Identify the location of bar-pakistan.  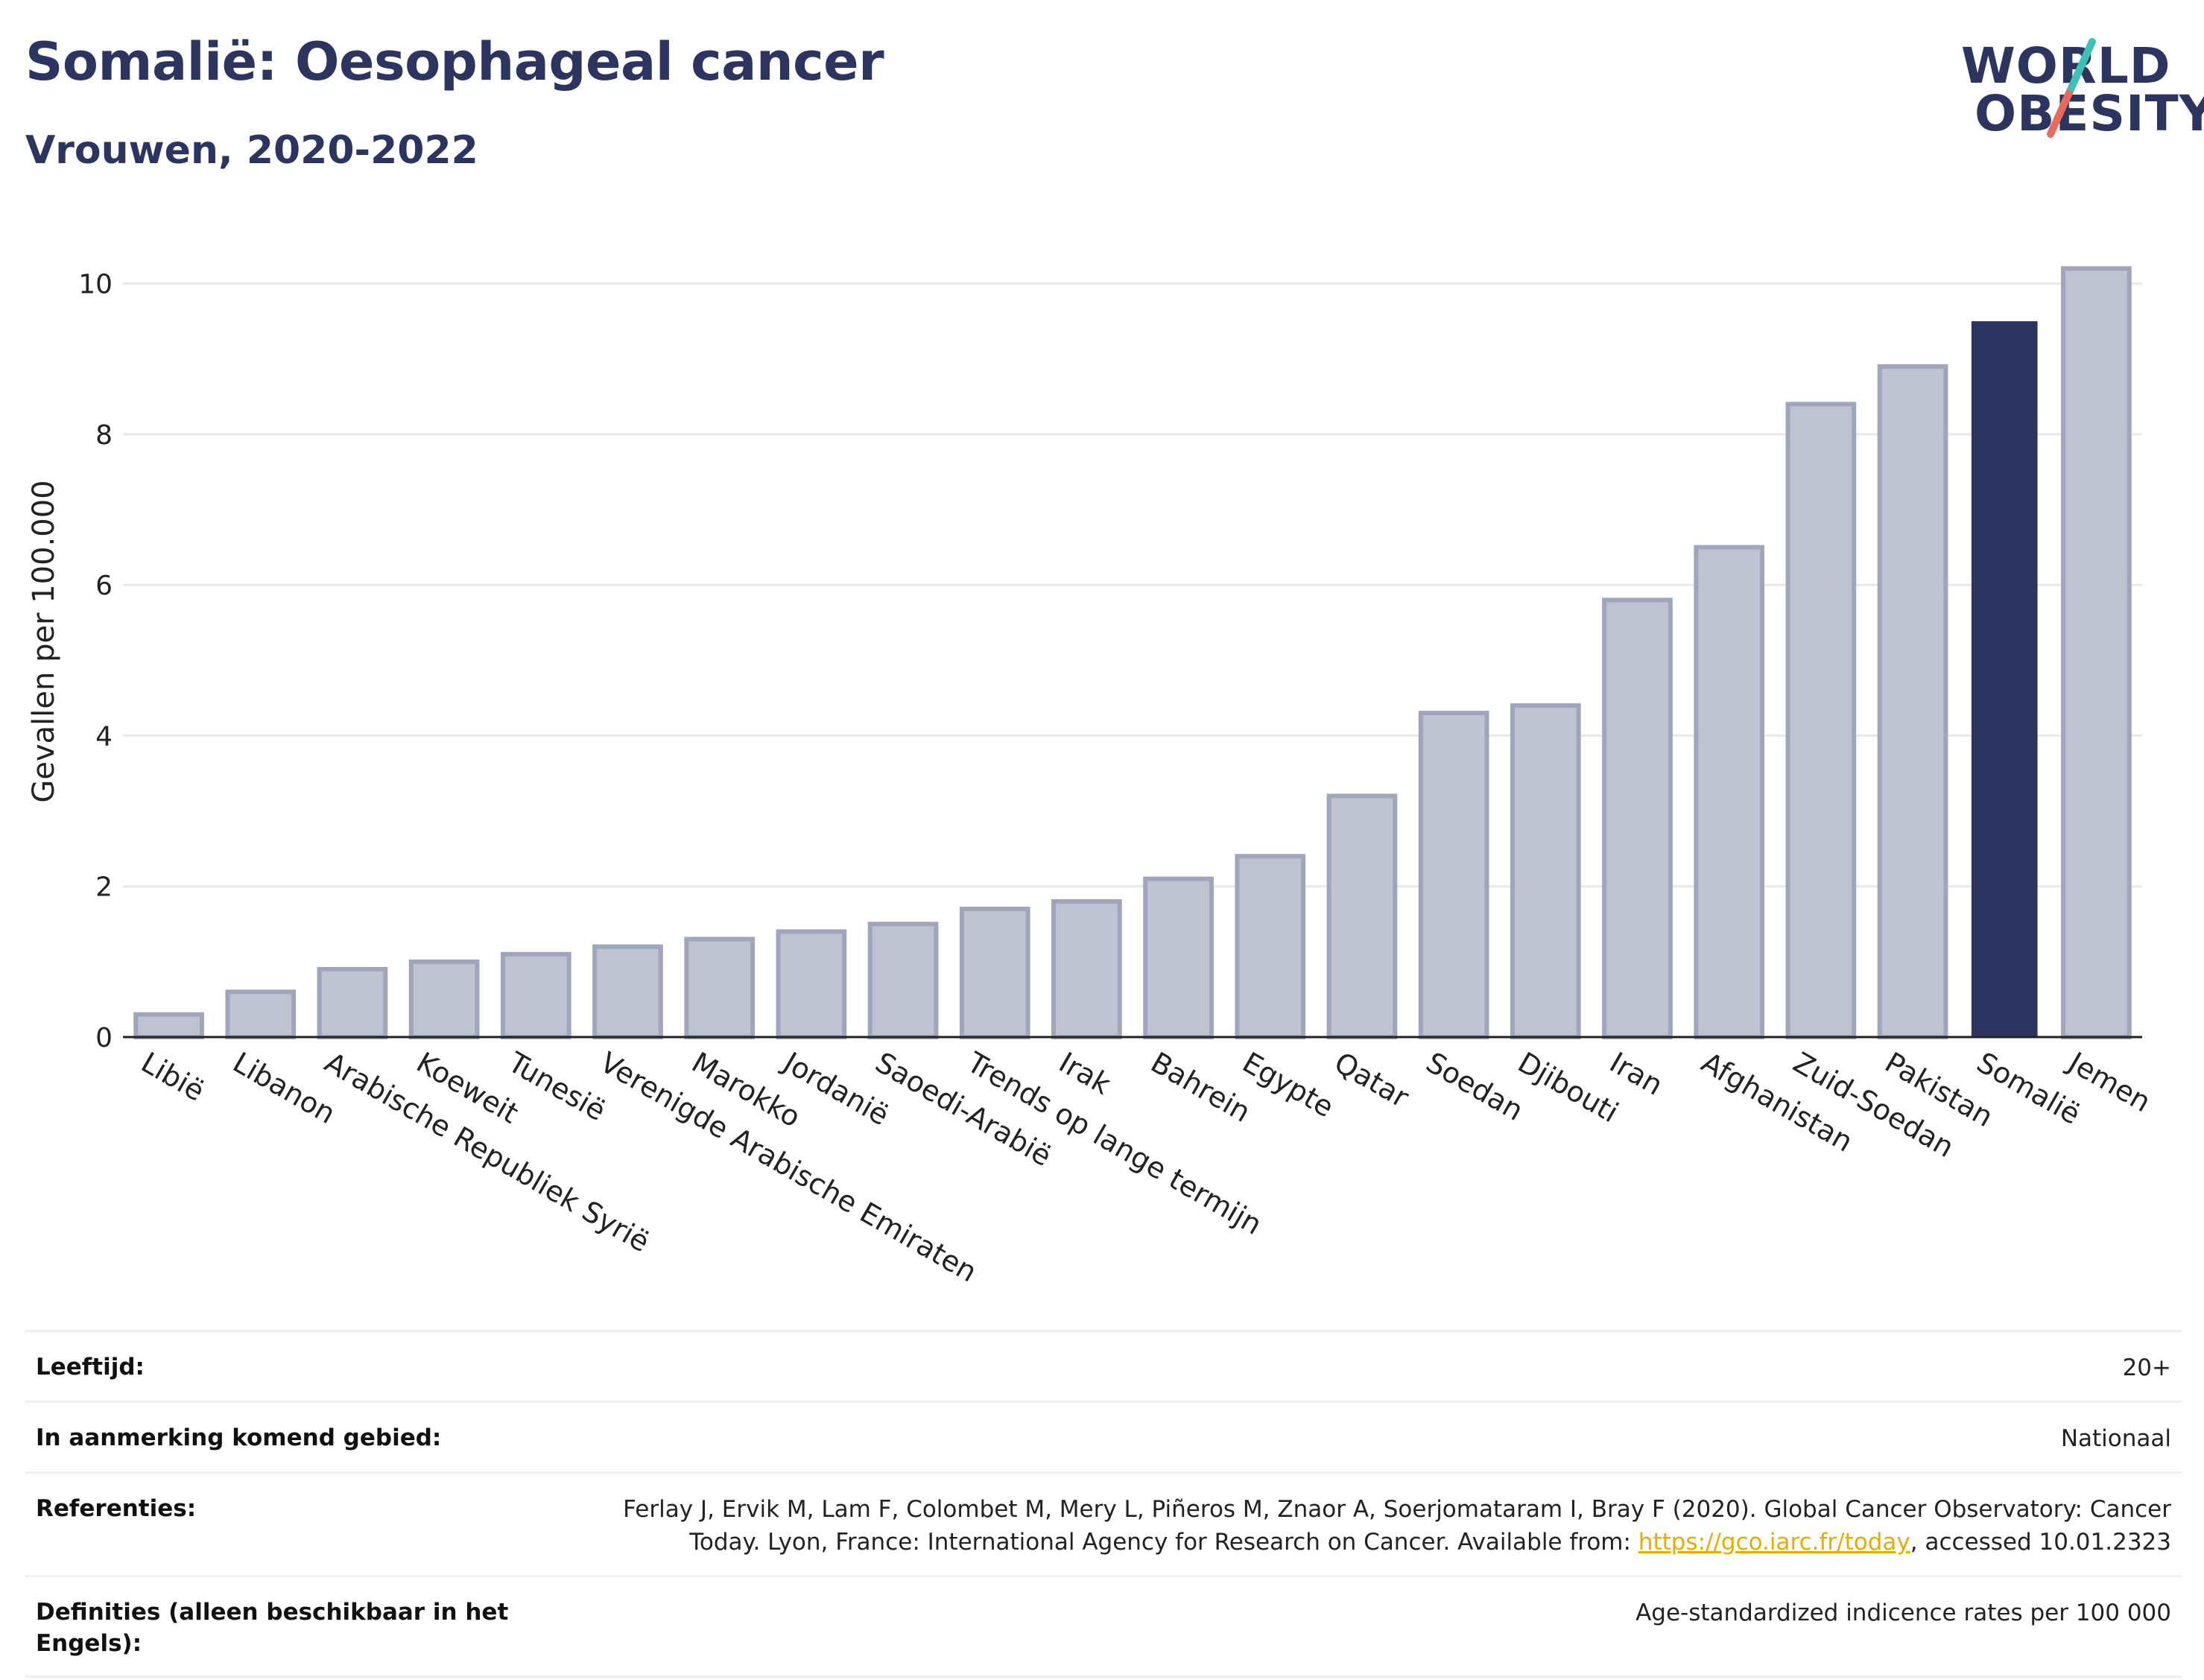
(1912, 702).